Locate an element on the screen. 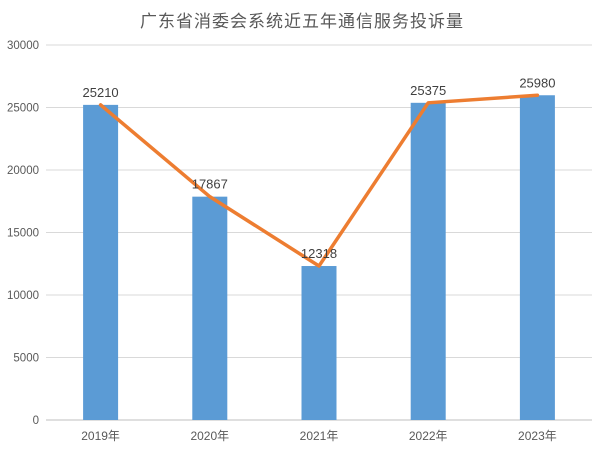 The width and height of the screenshot is (604, 454). y-tick-label: 0 is located at coordinates (36, 421).